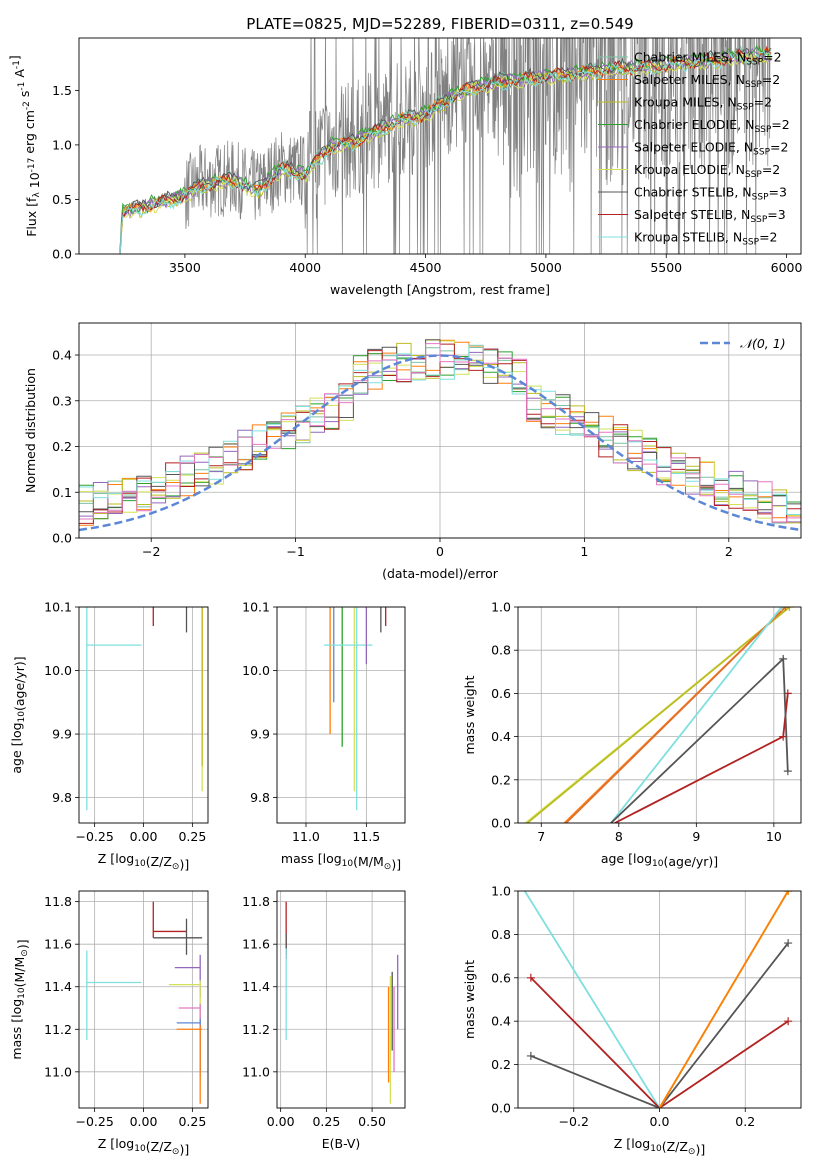  I want to click on legend-entry: Chabrier ELODIE, NSSP=2, so click(712, 126).